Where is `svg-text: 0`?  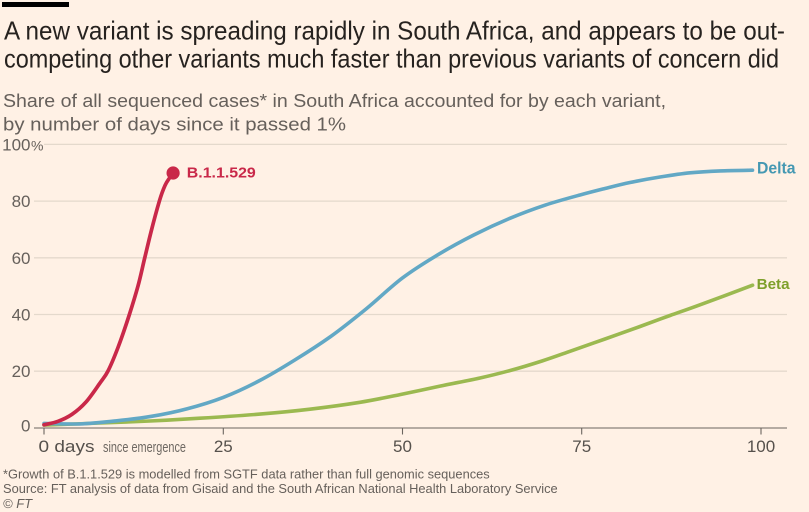
svg-text: 0 is located at coordinates (25, 426).